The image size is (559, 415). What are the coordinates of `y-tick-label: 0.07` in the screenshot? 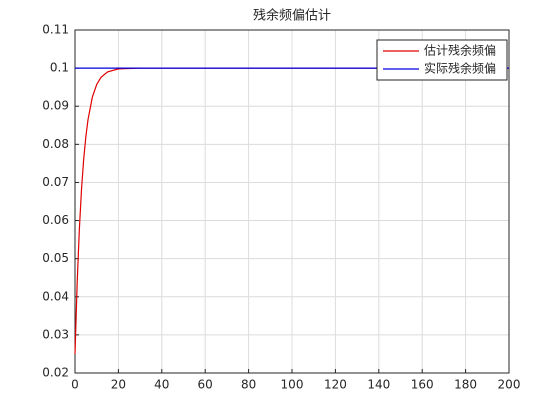 It's located at (55, 182).